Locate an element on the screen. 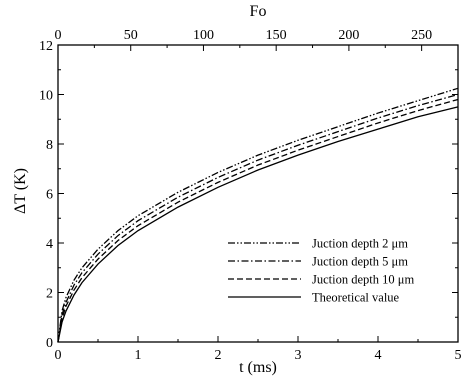 This screenshot has width=461, height=377. x-tick-label: 2 is located at coordinates (218, 355).